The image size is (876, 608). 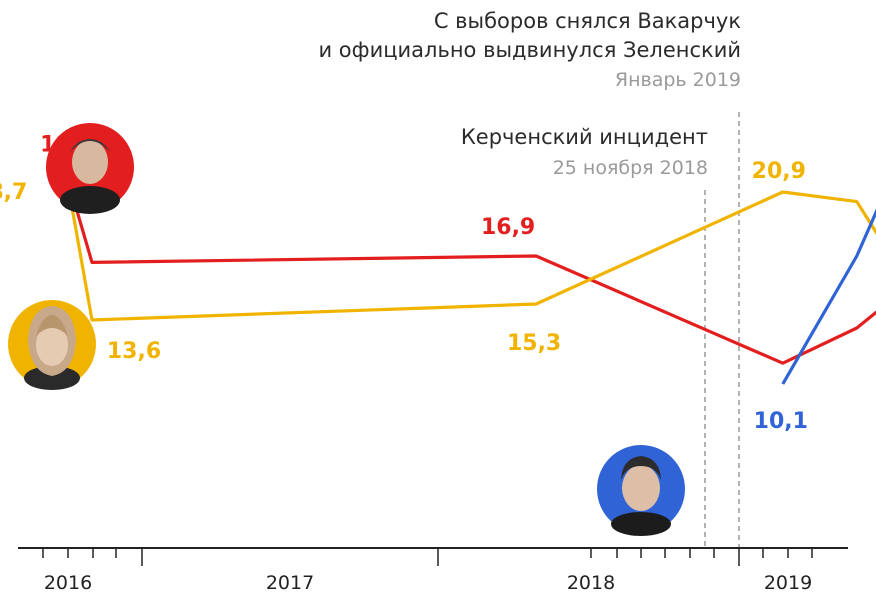 What do you see at coordinates (13, 192) in the screenshot?
I see `value-label: 18,7` at bounding box center [13, 192].